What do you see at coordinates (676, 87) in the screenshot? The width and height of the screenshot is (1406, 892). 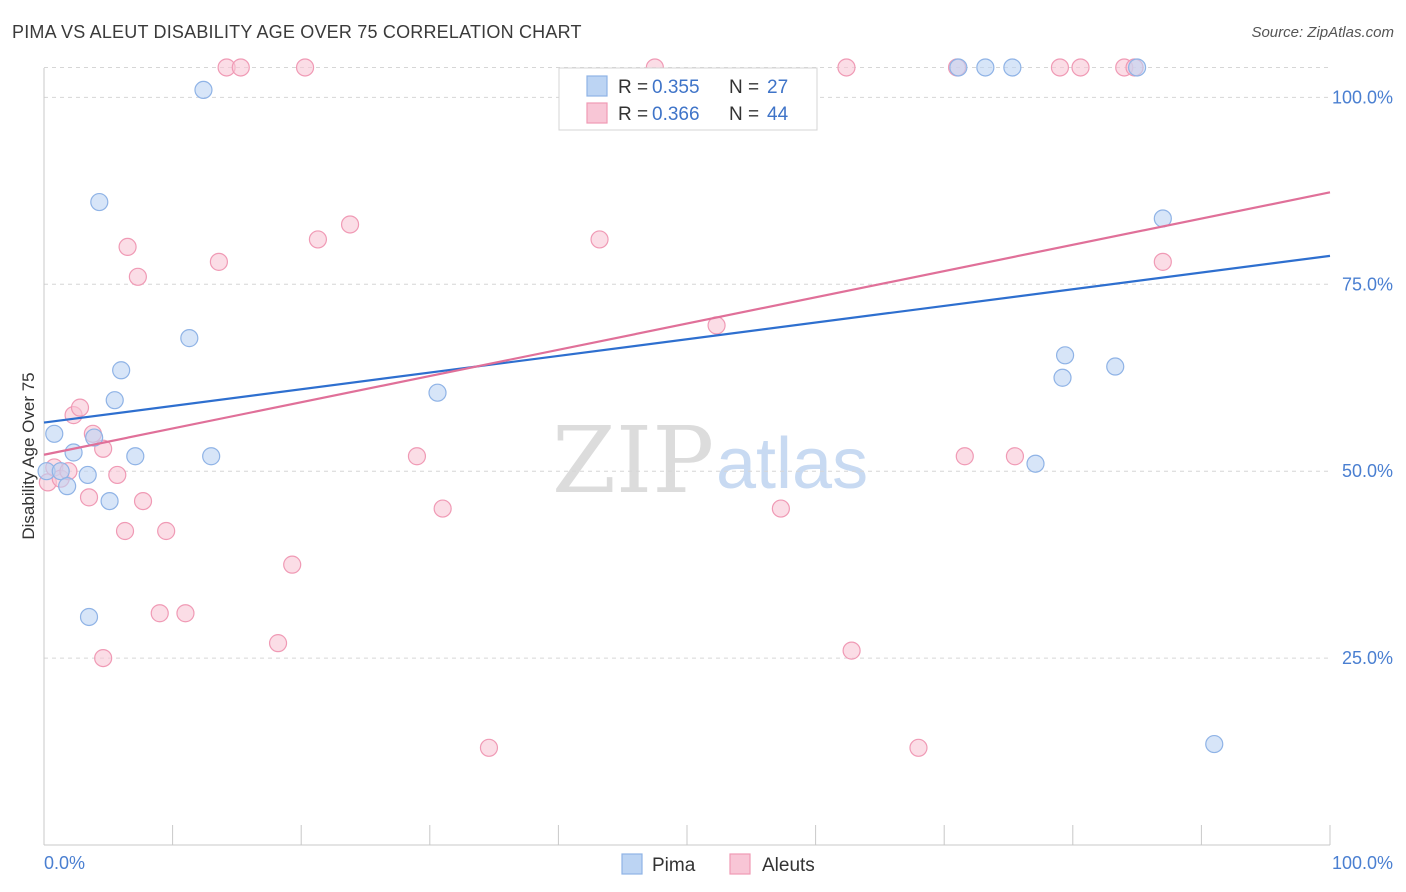 I see `legend-pima-r-value: 0.355` at bounding box center [676, 87].